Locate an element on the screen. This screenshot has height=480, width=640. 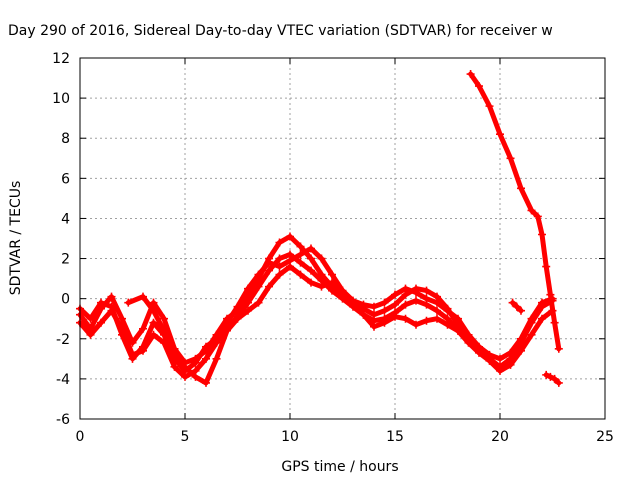
y-tick-label: 0 is located at coordinates (65, 300).